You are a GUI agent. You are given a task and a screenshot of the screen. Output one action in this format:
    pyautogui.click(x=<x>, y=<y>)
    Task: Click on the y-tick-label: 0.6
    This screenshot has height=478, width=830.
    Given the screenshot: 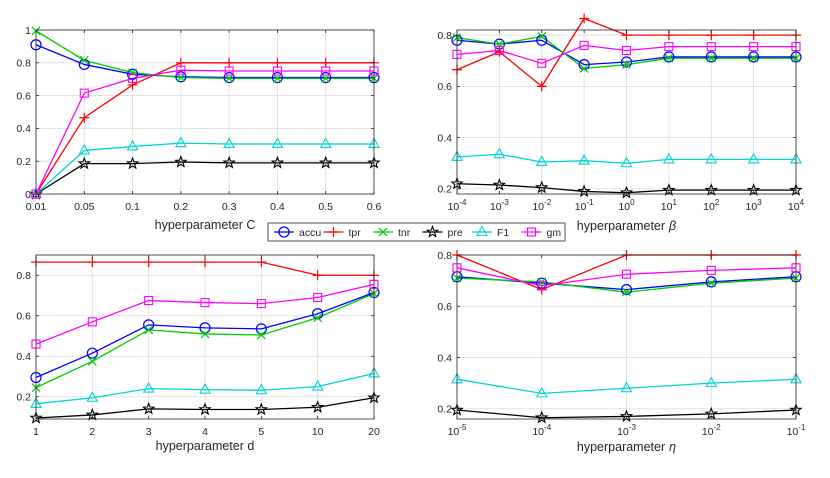 What is the action you would take?
    pyautogui.click(x=23, y=317)
    